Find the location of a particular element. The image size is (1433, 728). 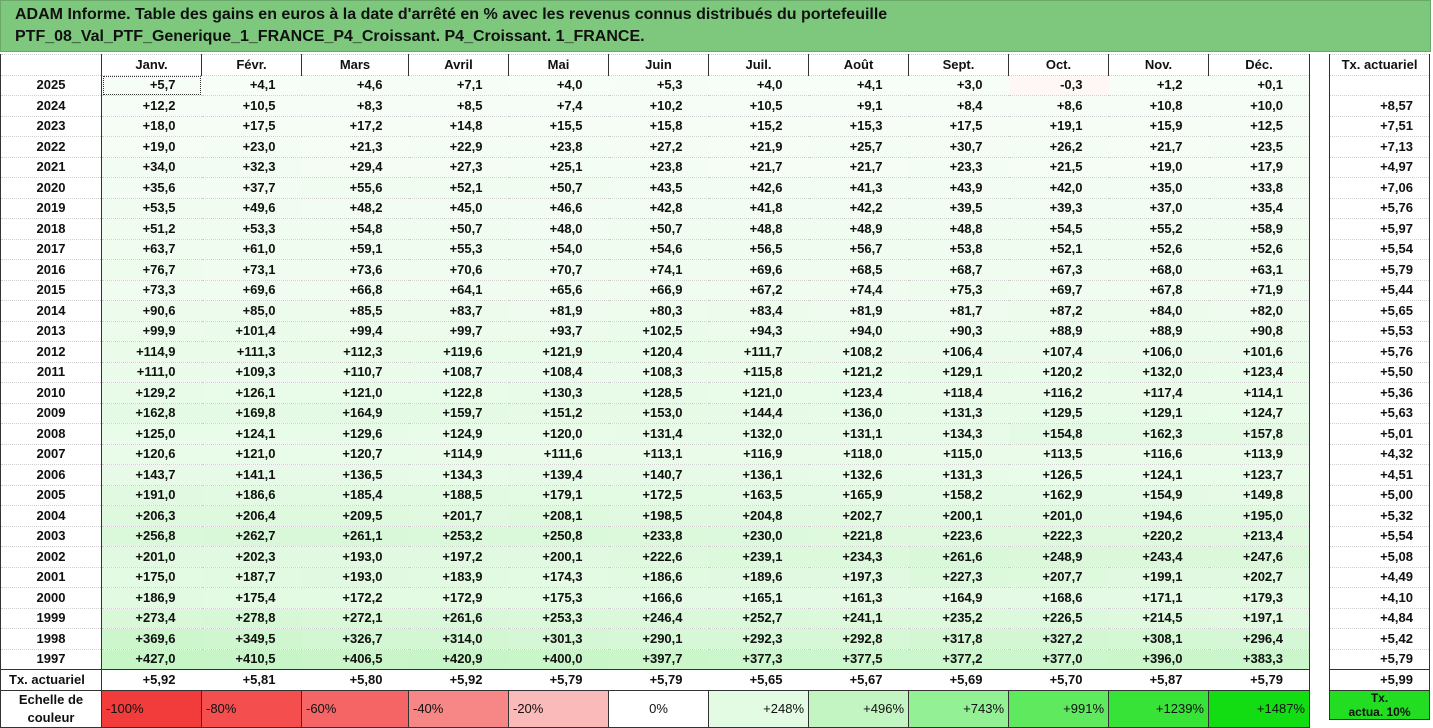

value-cell: +172,9 is located at coordinates (458, 598).